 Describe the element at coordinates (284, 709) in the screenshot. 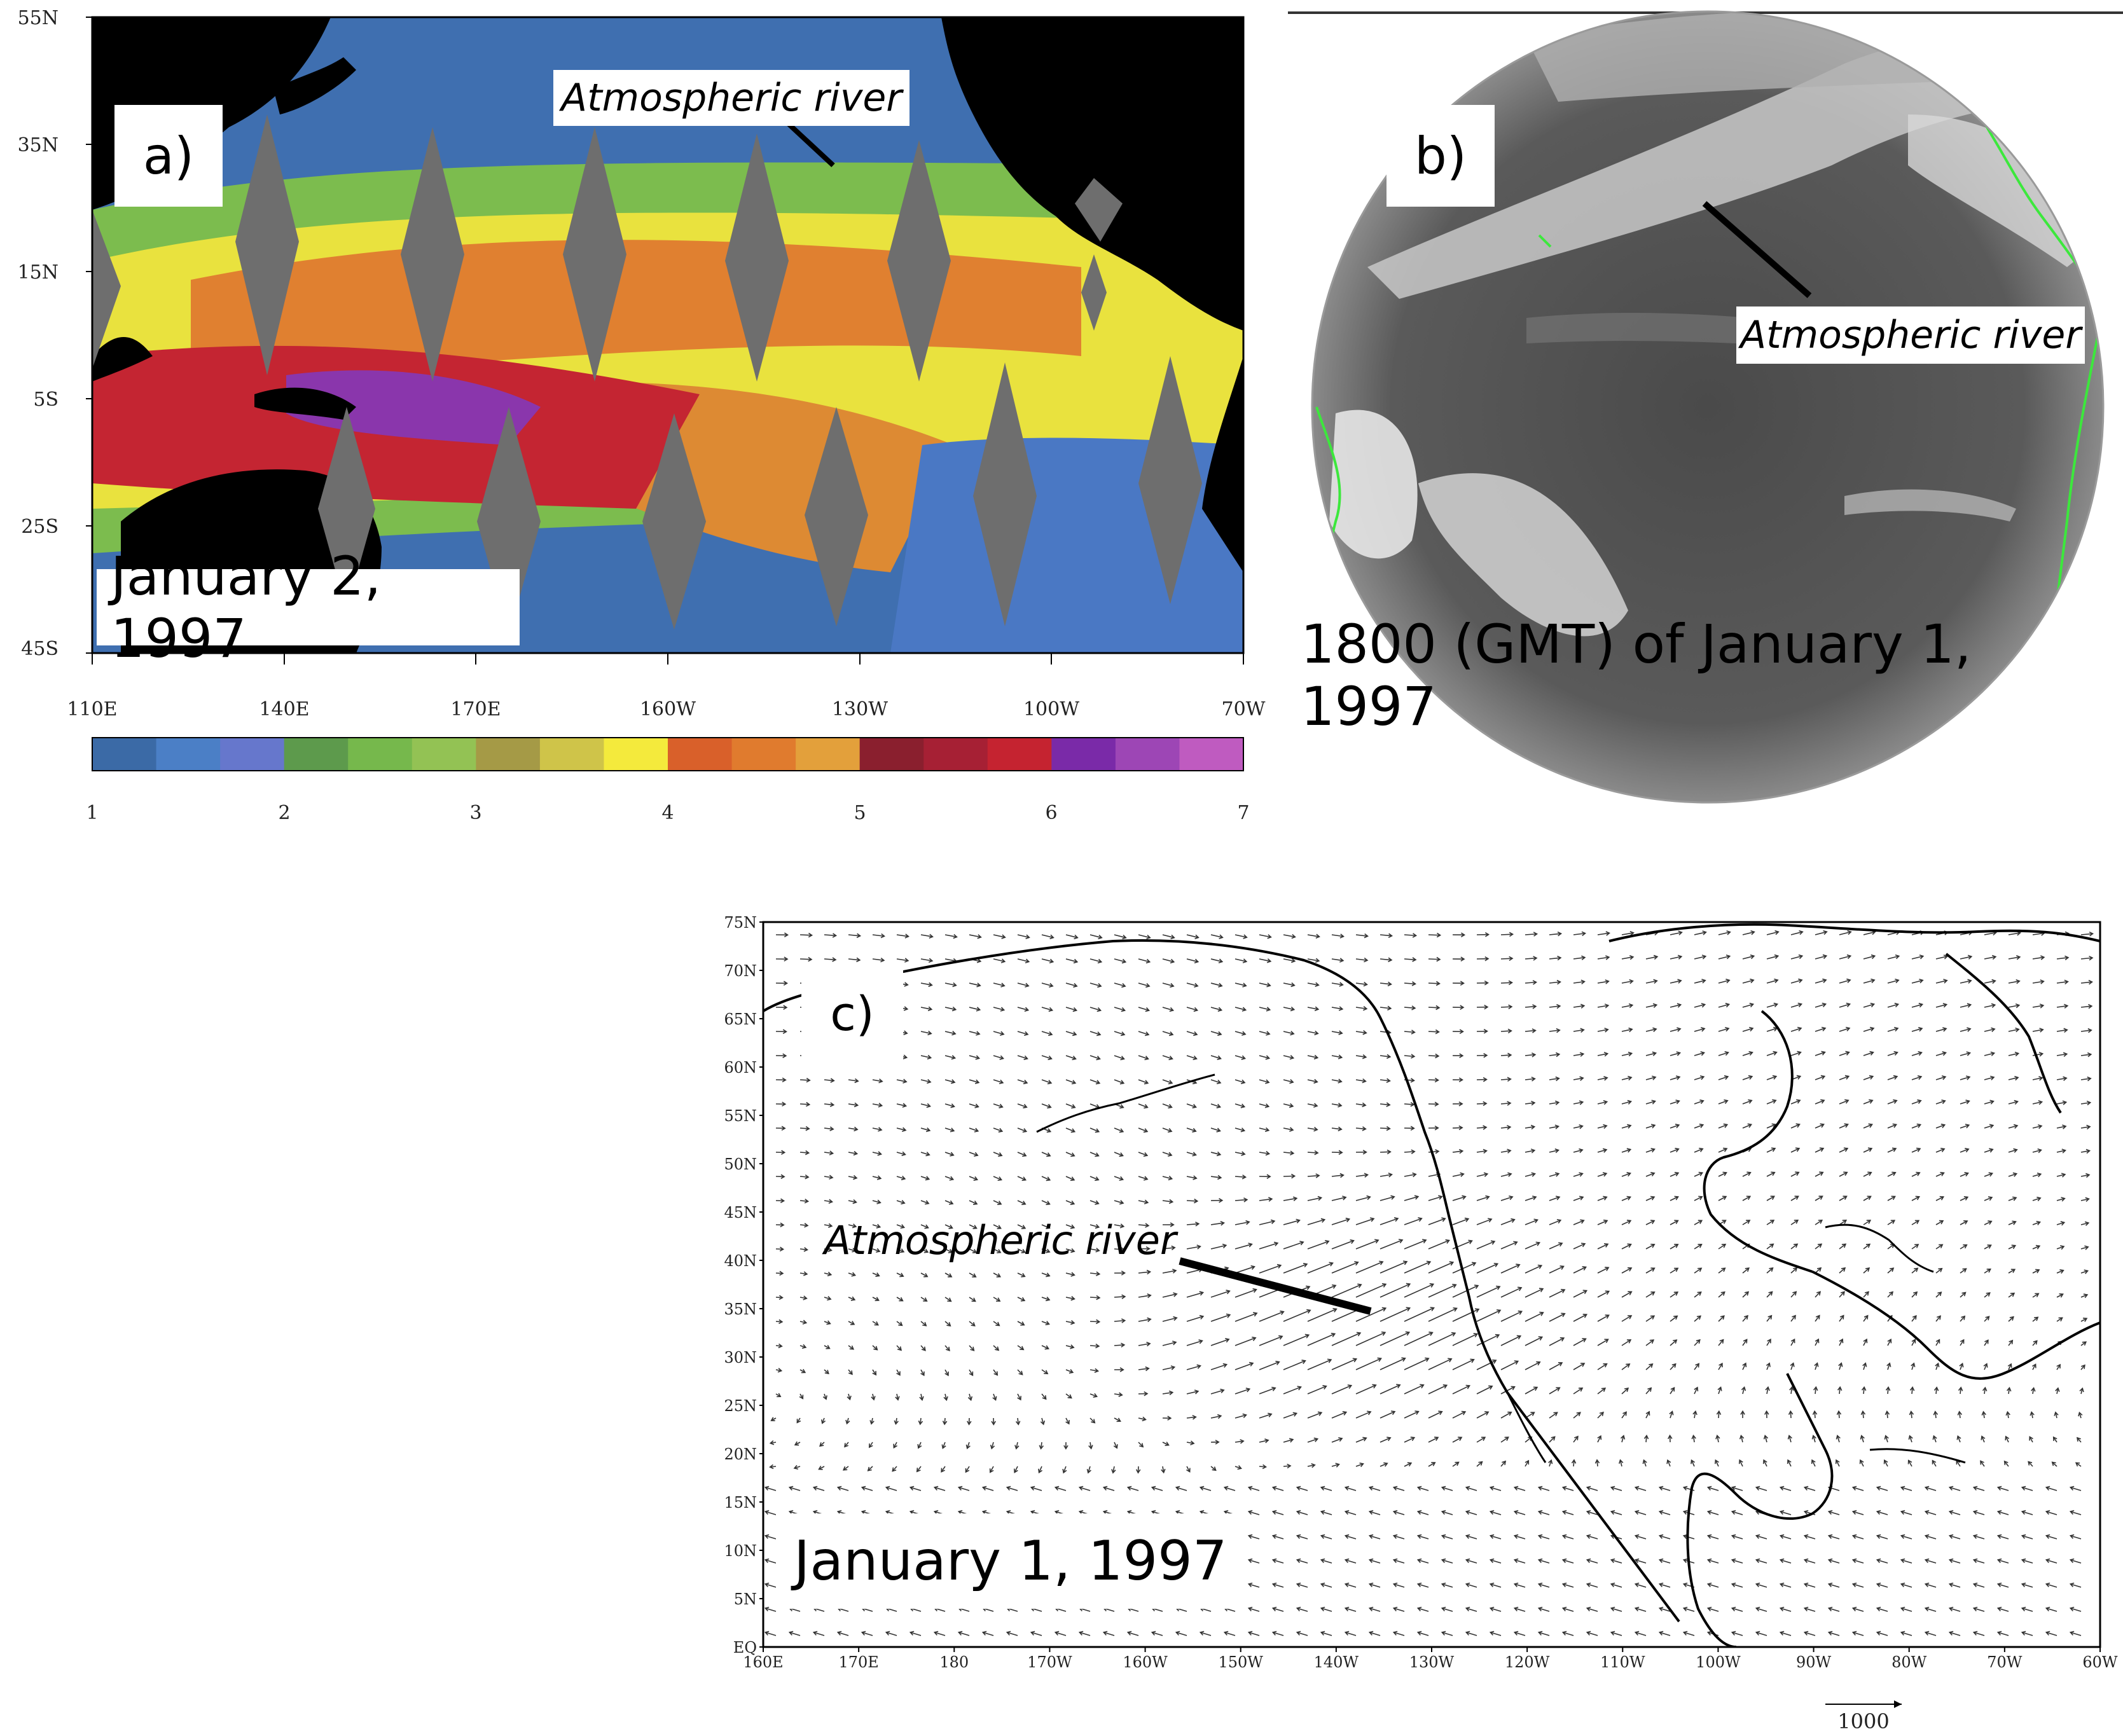

I see `lon-tick: 140E` at that location.